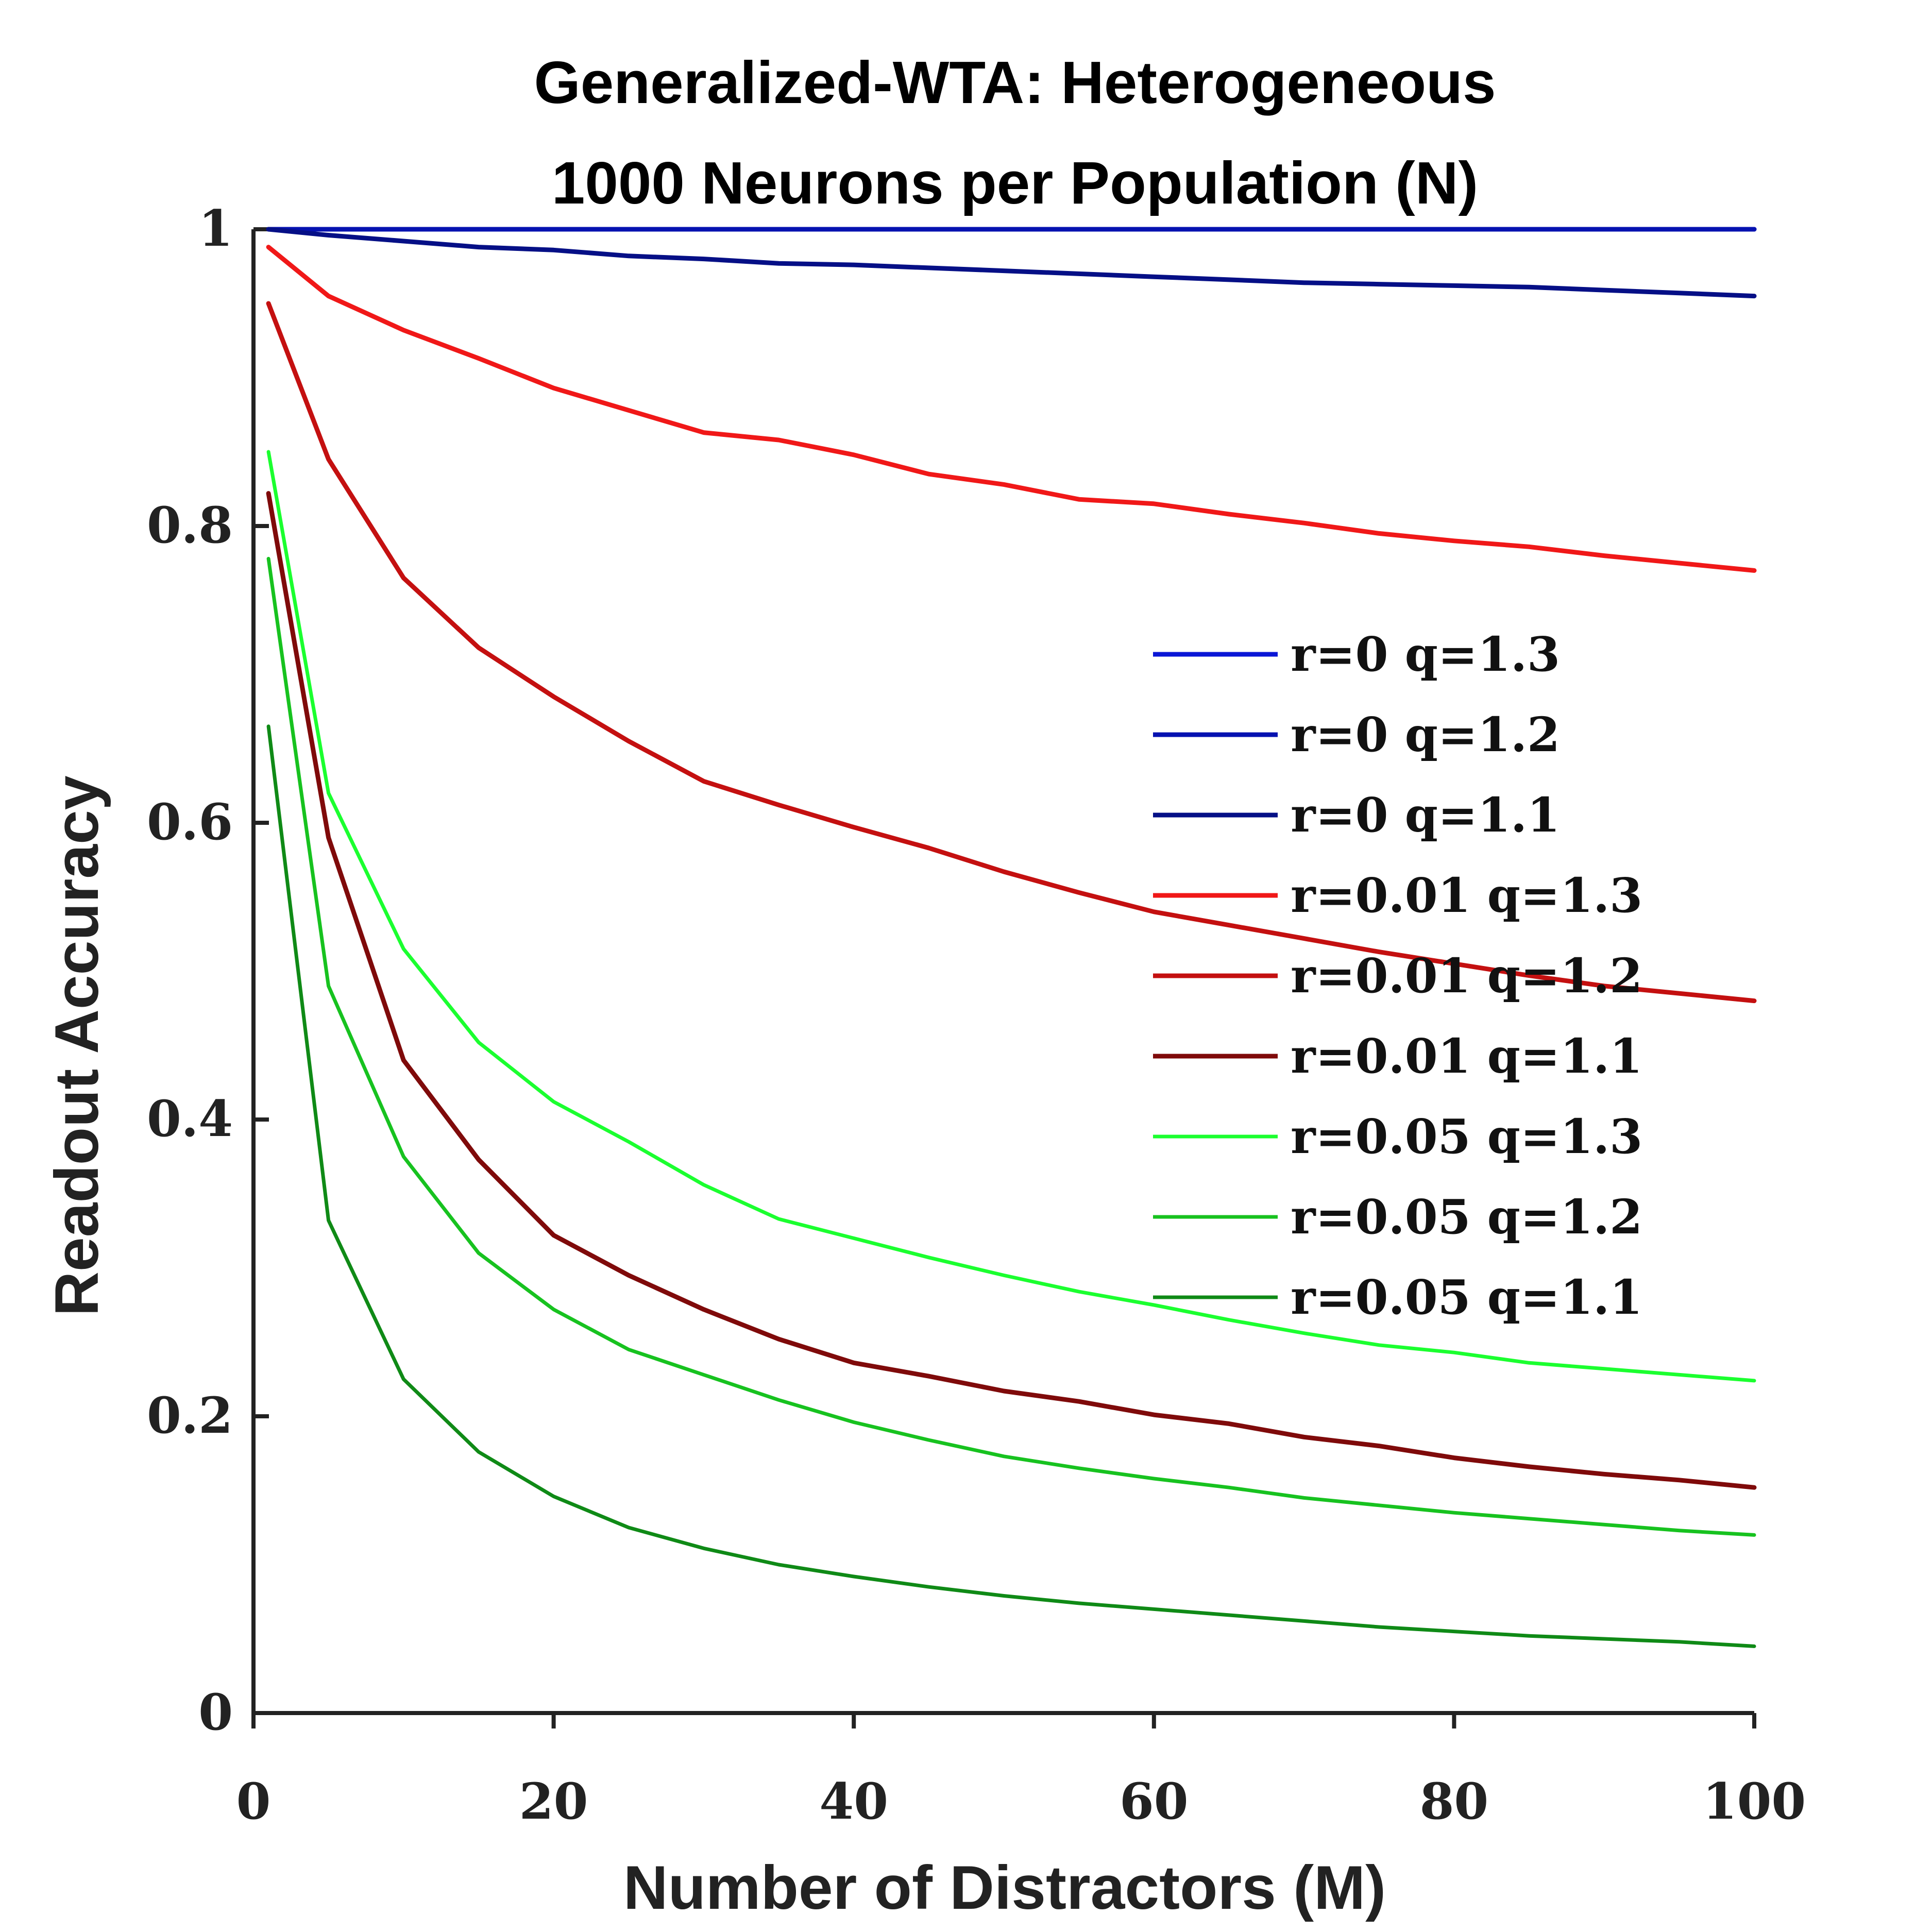 This screenshot has width=1932, height=1932. Describe the element at coordinates (253, 1801) in the screenshot. I see `x-tick-label: 0` at that location.